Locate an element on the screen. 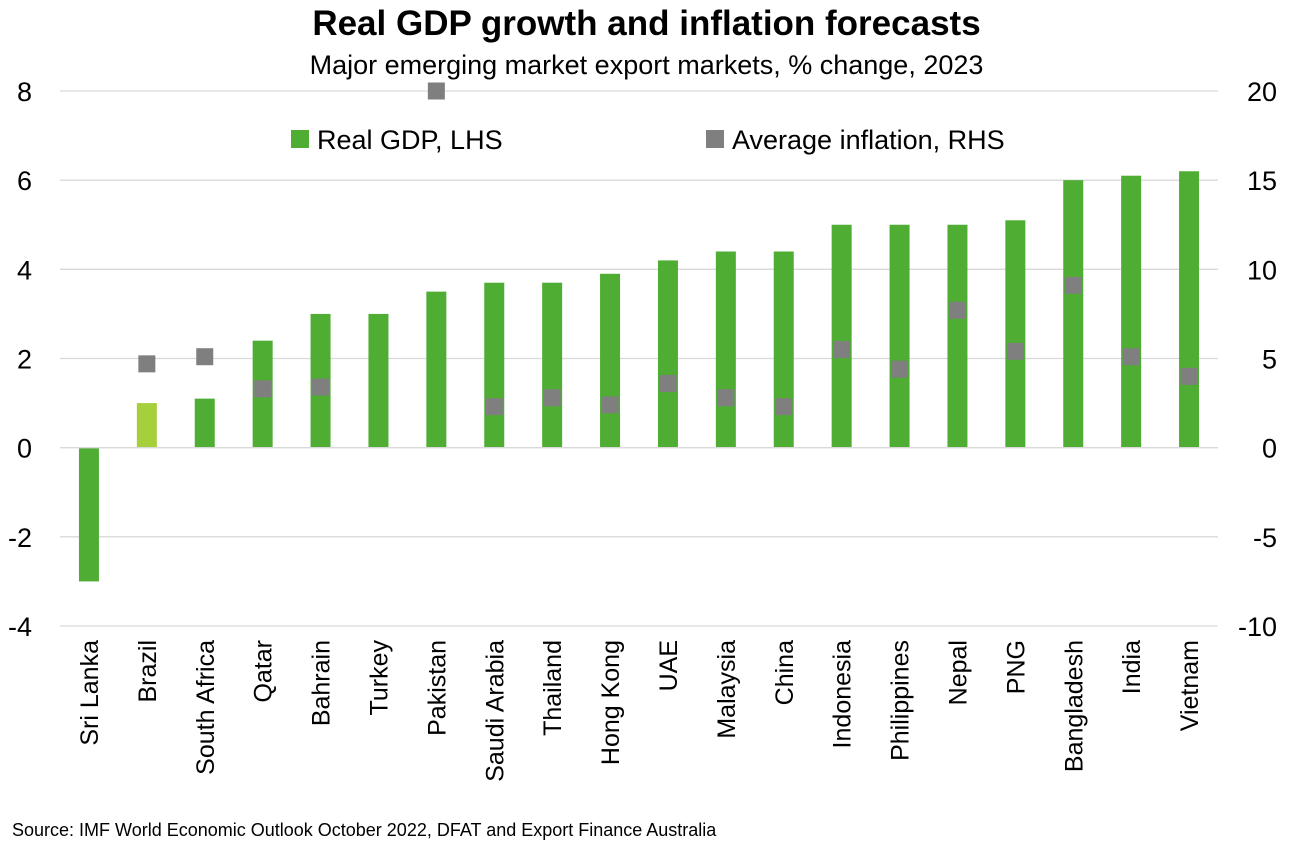 This screenshot has height=851, width=1293. y-left-tick-label: 4 is located at coordinates (24, 270).